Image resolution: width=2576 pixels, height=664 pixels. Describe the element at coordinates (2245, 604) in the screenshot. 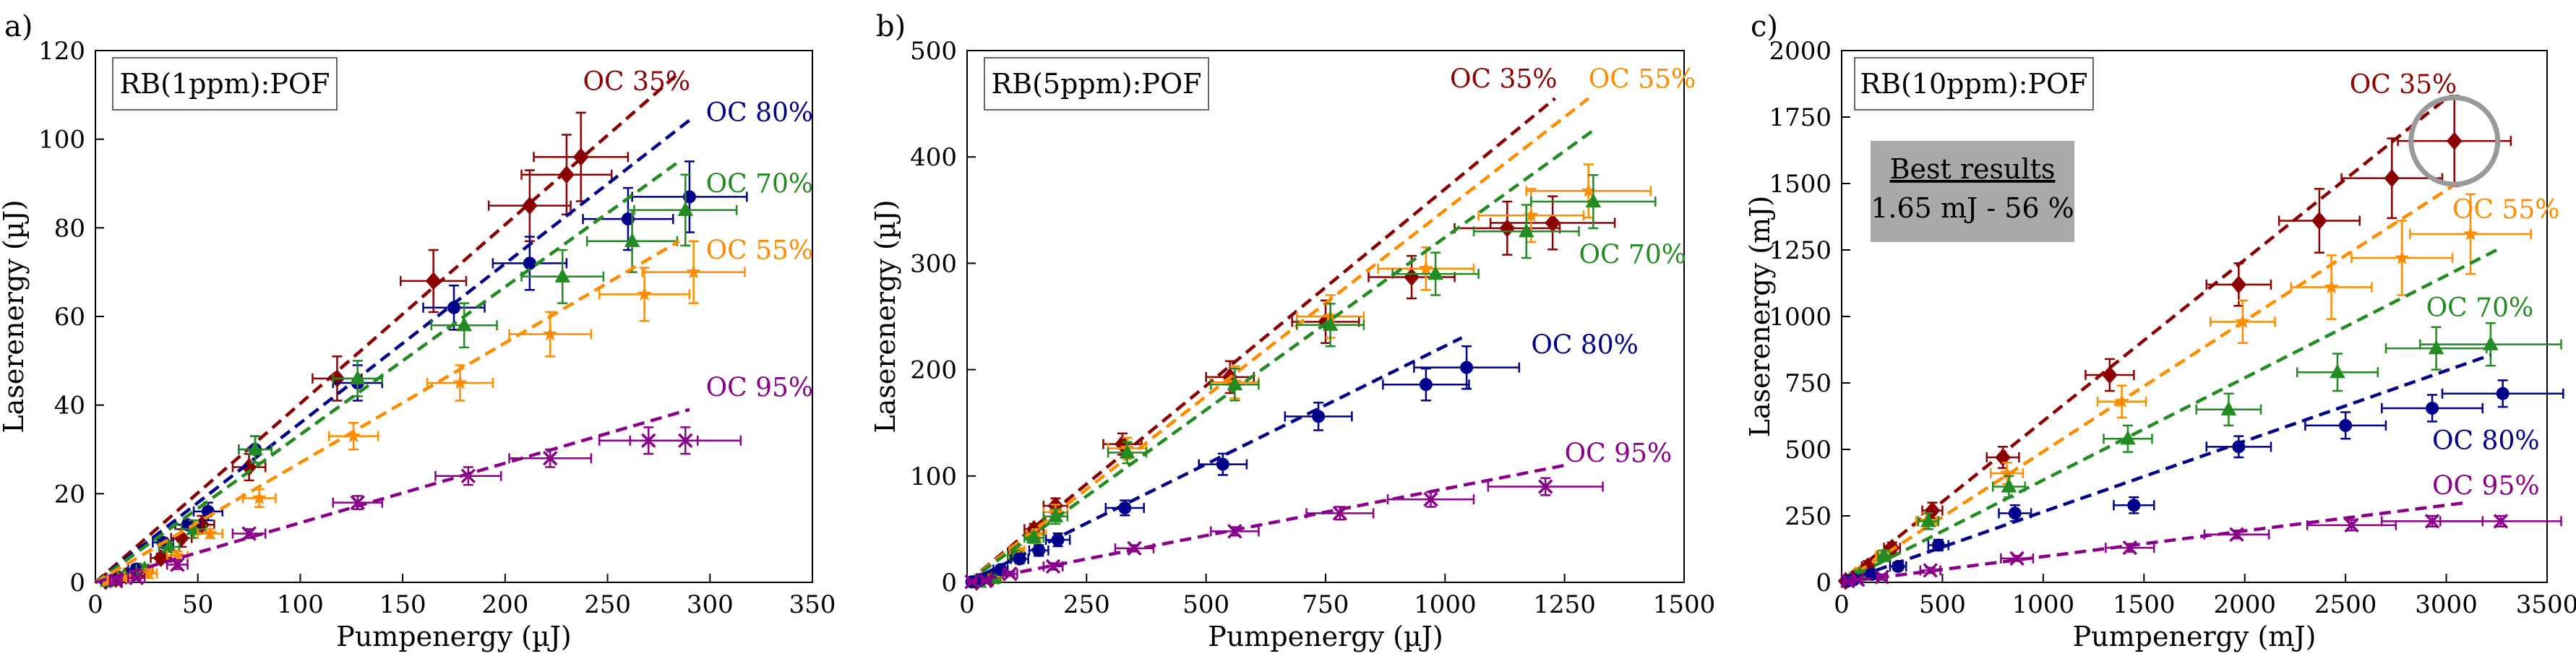

I see `x-tick-label: 2000` at that location.